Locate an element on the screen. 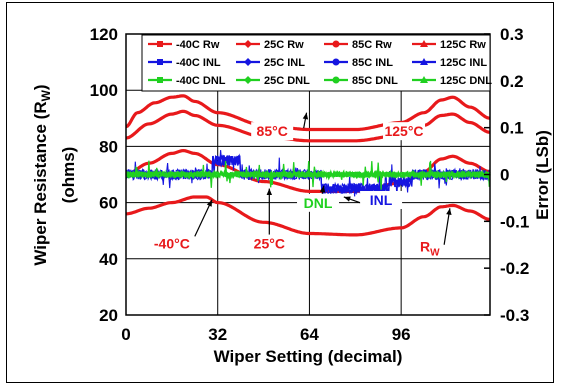 This screenshot has width=576, height=387. annotation-label: RW is located at coordinates (430, 248).